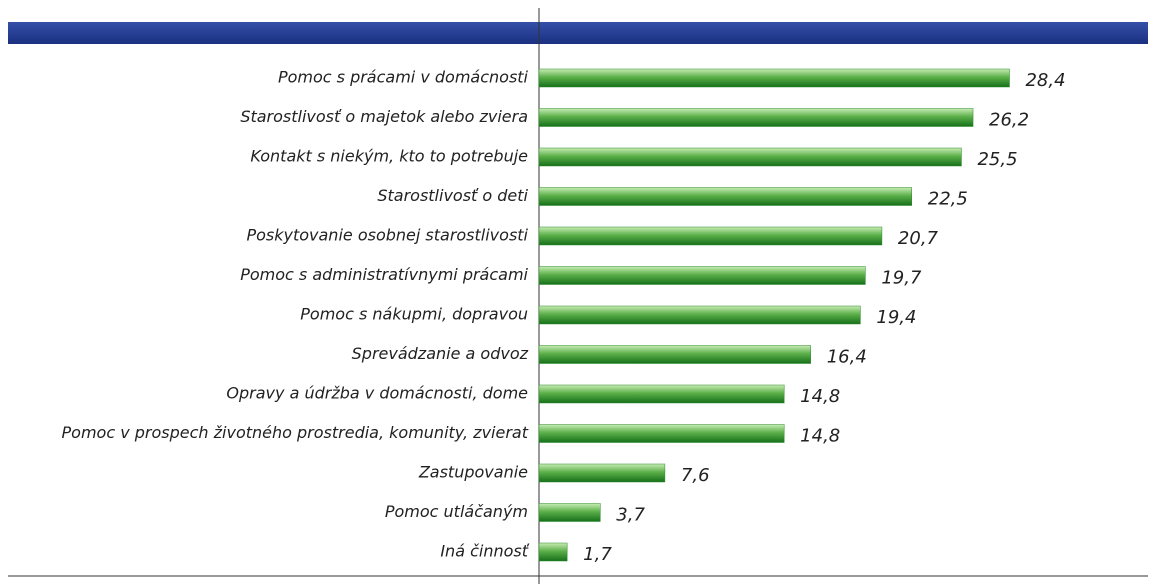  Describe the element at coordinates (597, 554) in the screenshot. I see `value-label: 1,7` at that location.